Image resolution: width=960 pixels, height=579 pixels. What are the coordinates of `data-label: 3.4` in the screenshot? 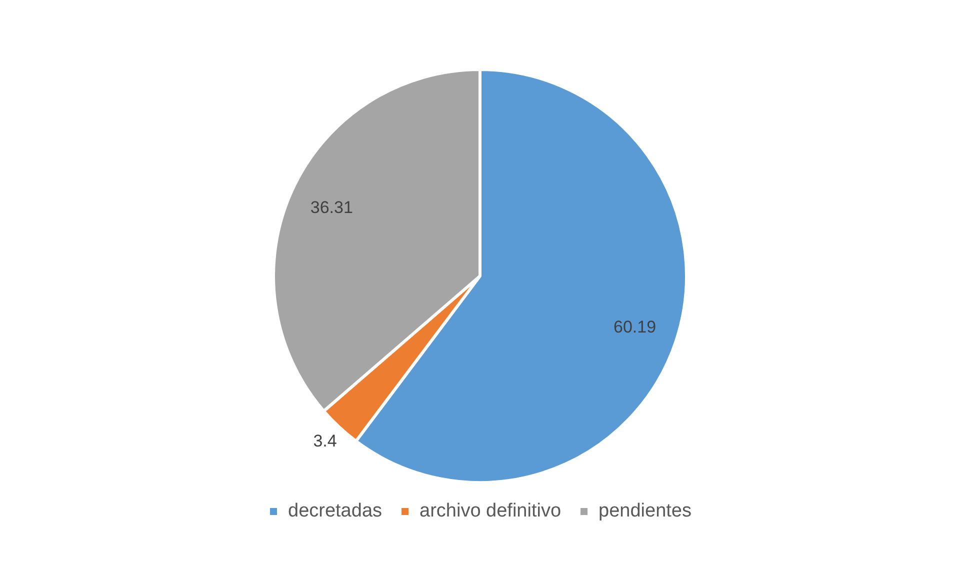 It's located at (325, 441).